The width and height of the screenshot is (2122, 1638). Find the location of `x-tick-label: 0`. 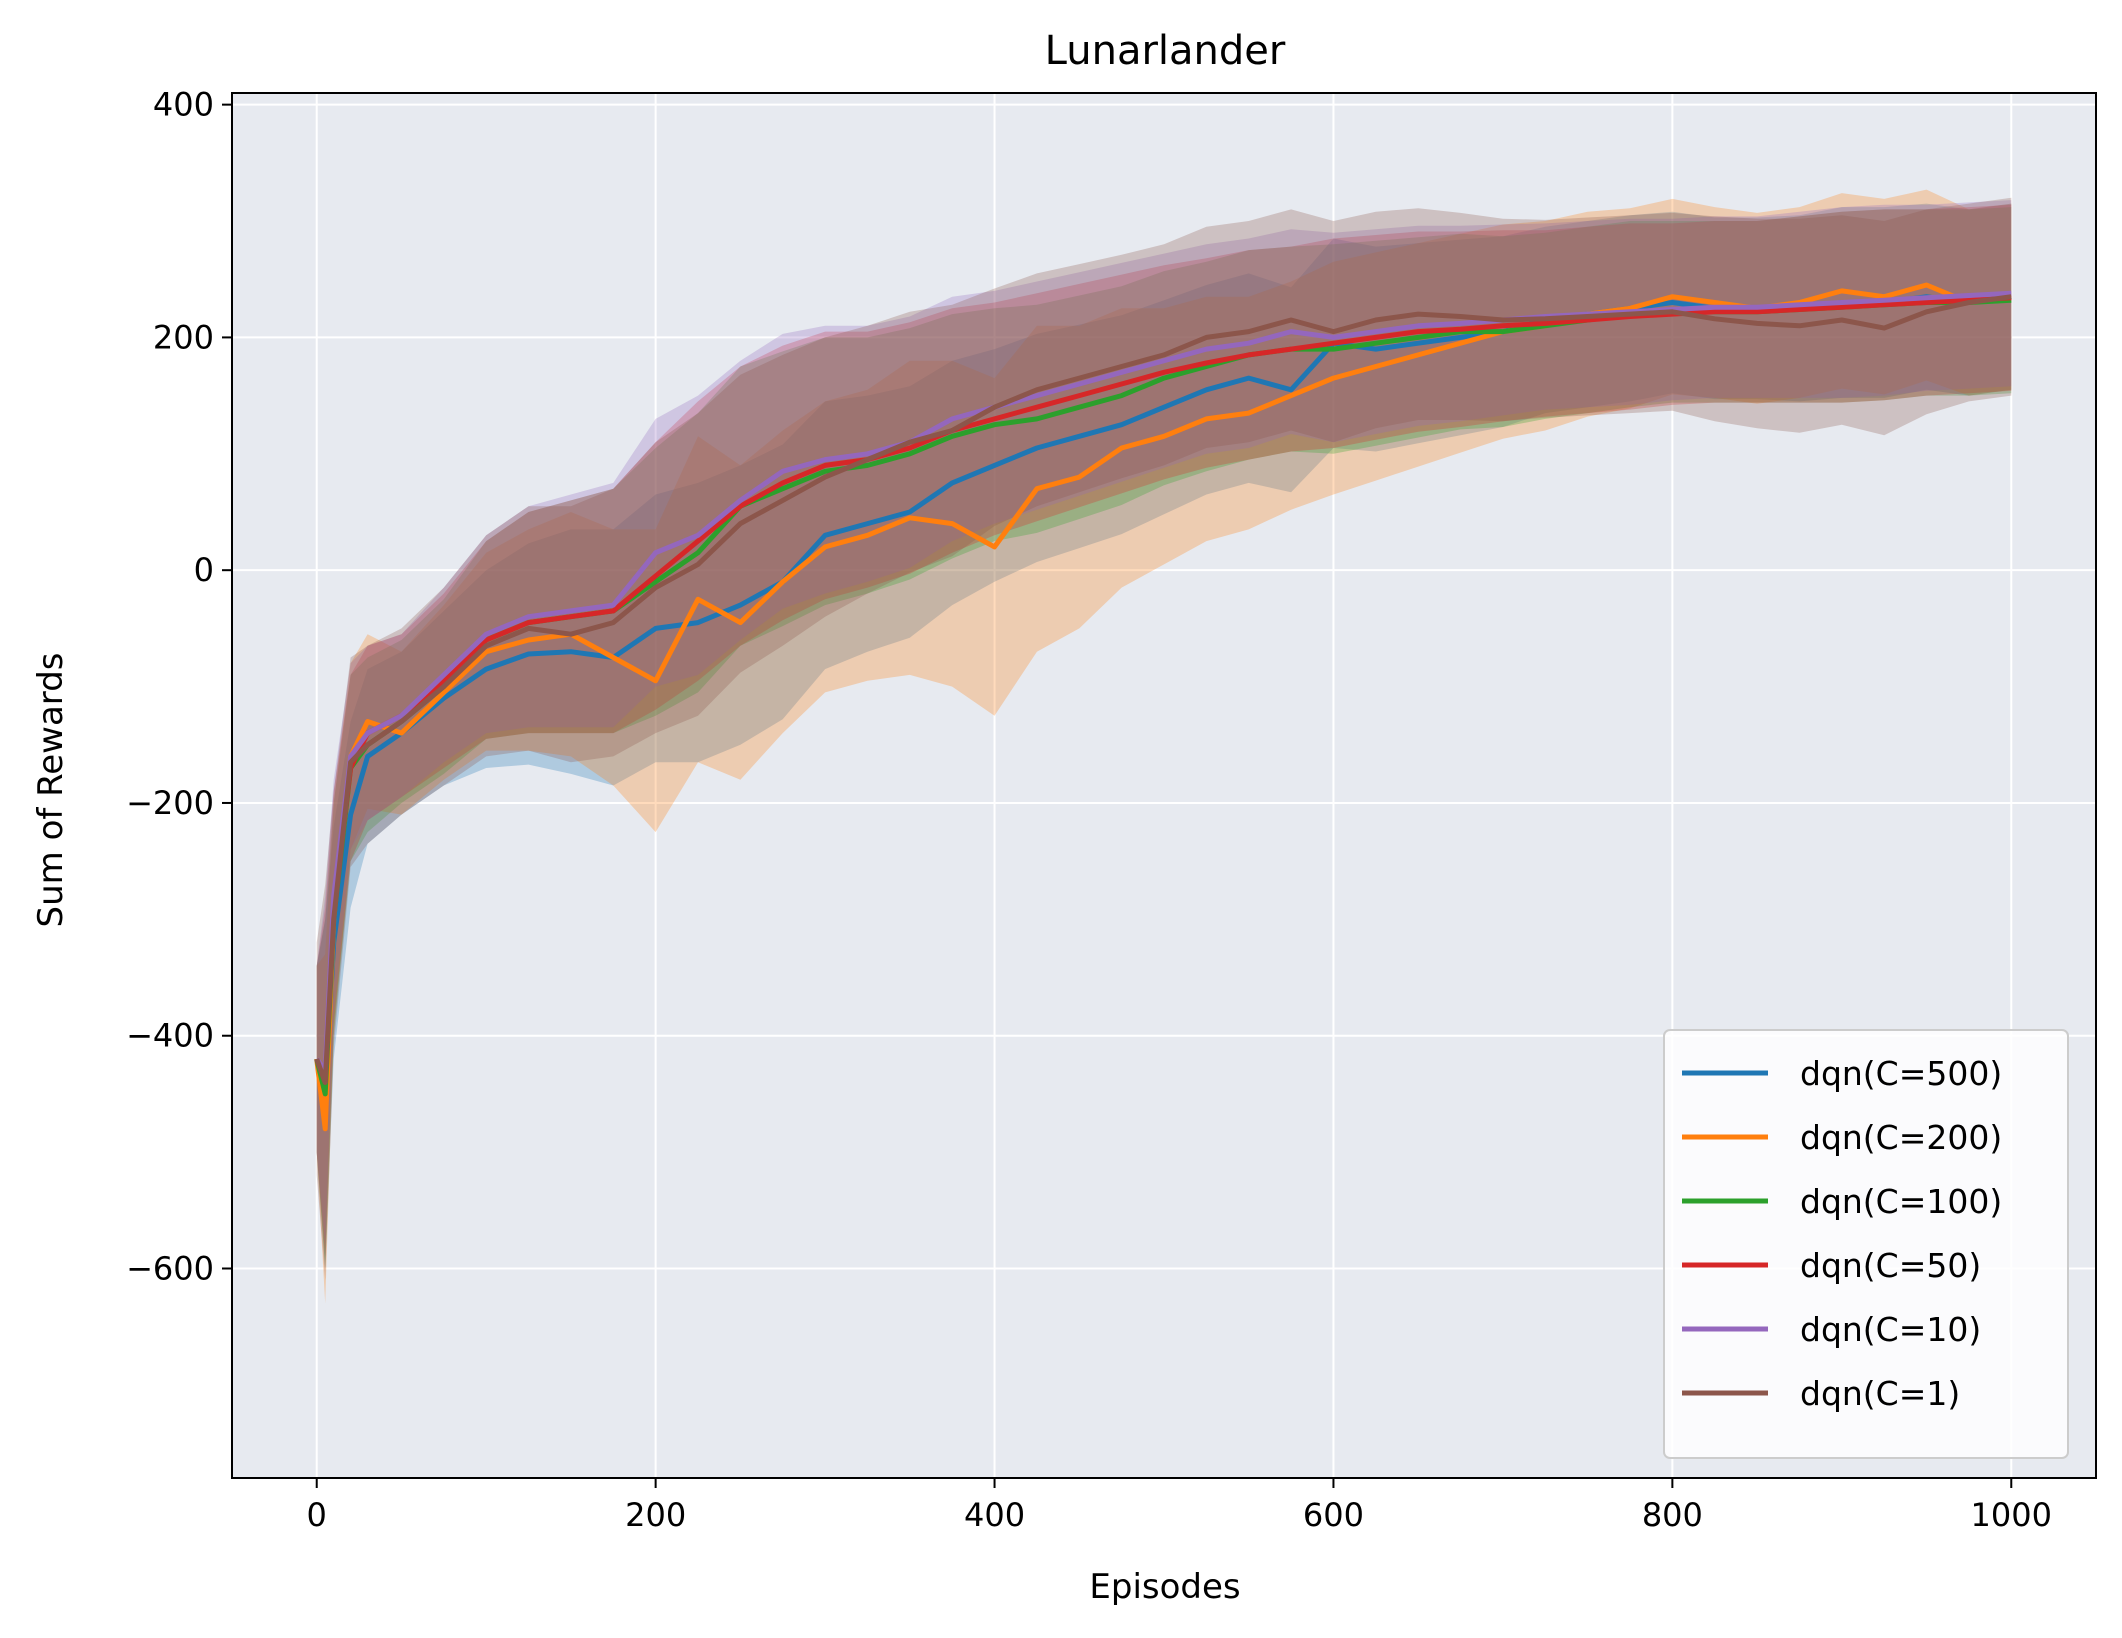

x-tick-label: 0 is located at coordinates (317, 1515).